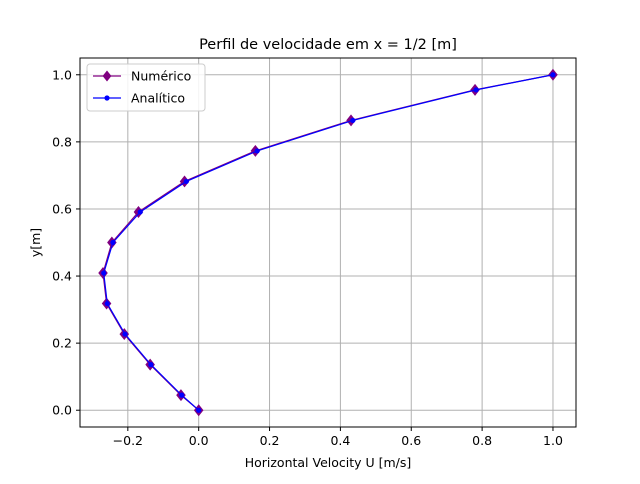 This screenshot has height=484, width=640. What do you see at coordinates (328, 45) in the screenshot?
I see `chart-title: Perfil de velocidade em x = 1/2 [m]` at bounding box center [328, 45].